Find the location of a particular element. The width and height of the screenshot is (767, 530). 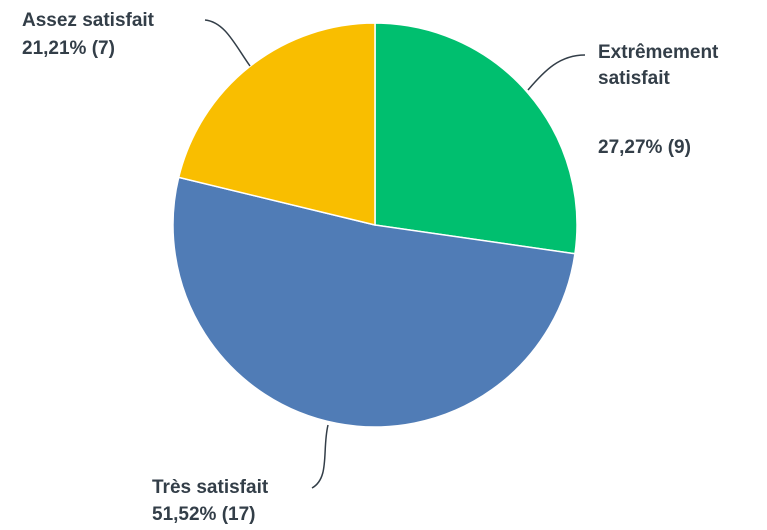

value-label: 51,52% (17) is located at coordinates (204, 514).